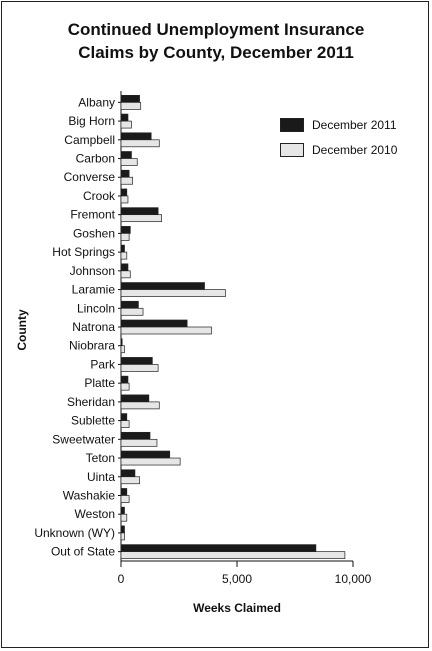 This screenshot has width=432, height=651. Describe the element at coordinates (99, 383) in the screenshot. I see `category-label-platte: Platte` at that location.